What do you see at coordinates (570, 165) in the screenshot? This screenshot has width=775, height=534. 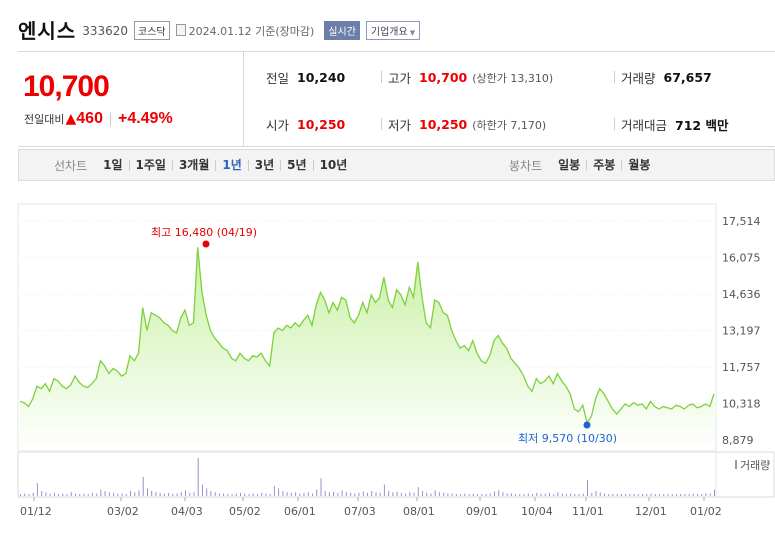 I see `candle-tab-0: 일봉` at bounding box center [570, 165].